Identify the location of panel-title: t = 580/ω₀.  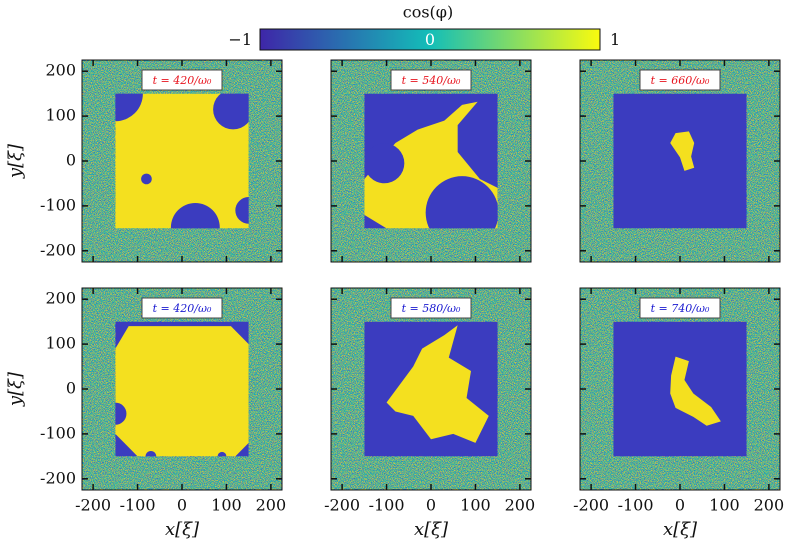
(431, 308).